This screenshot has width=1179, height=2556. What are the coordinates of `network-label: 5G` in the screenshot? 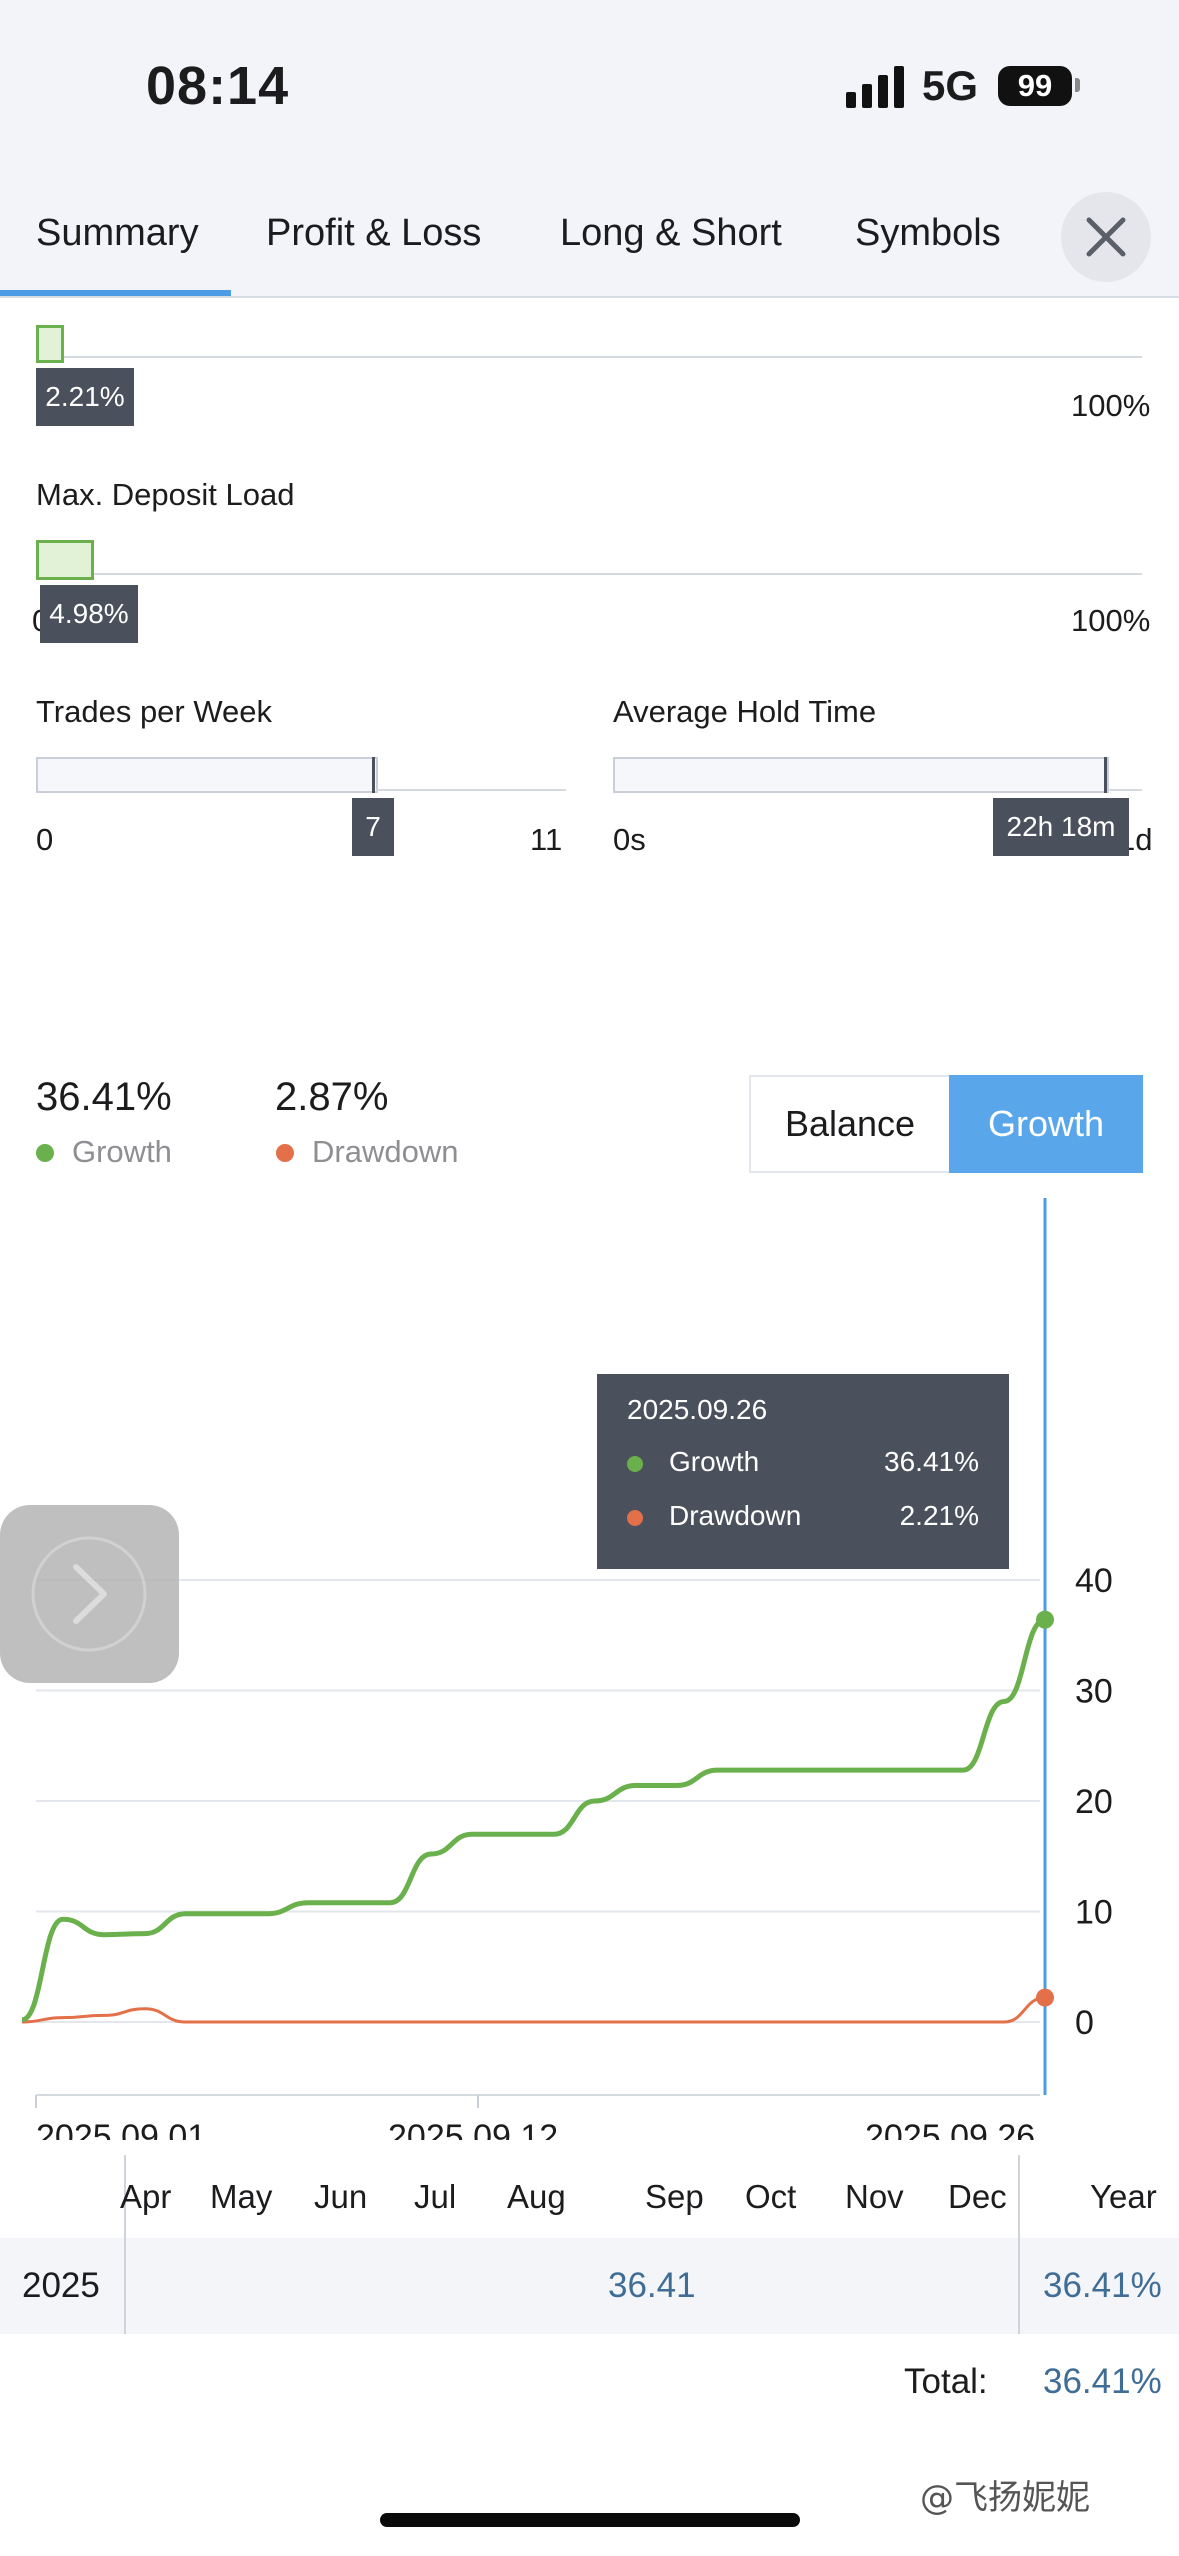 It's located at (950, 85).